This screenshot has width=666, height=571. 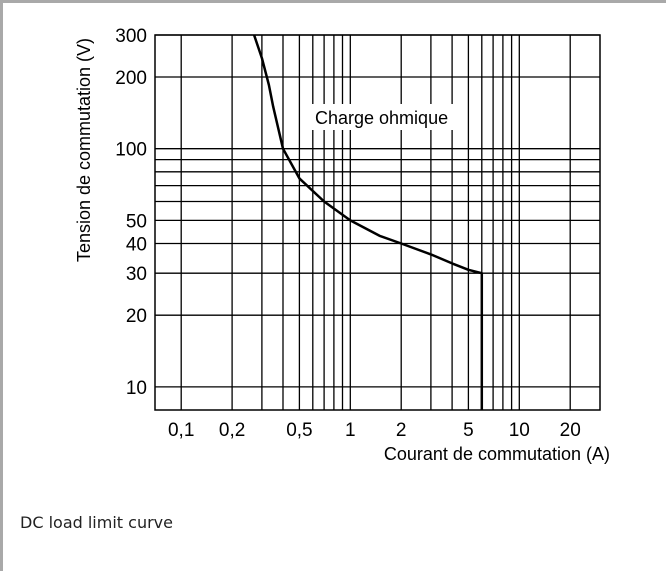 I want to click on y-tick-label: 300, so click(x=131, y=36).